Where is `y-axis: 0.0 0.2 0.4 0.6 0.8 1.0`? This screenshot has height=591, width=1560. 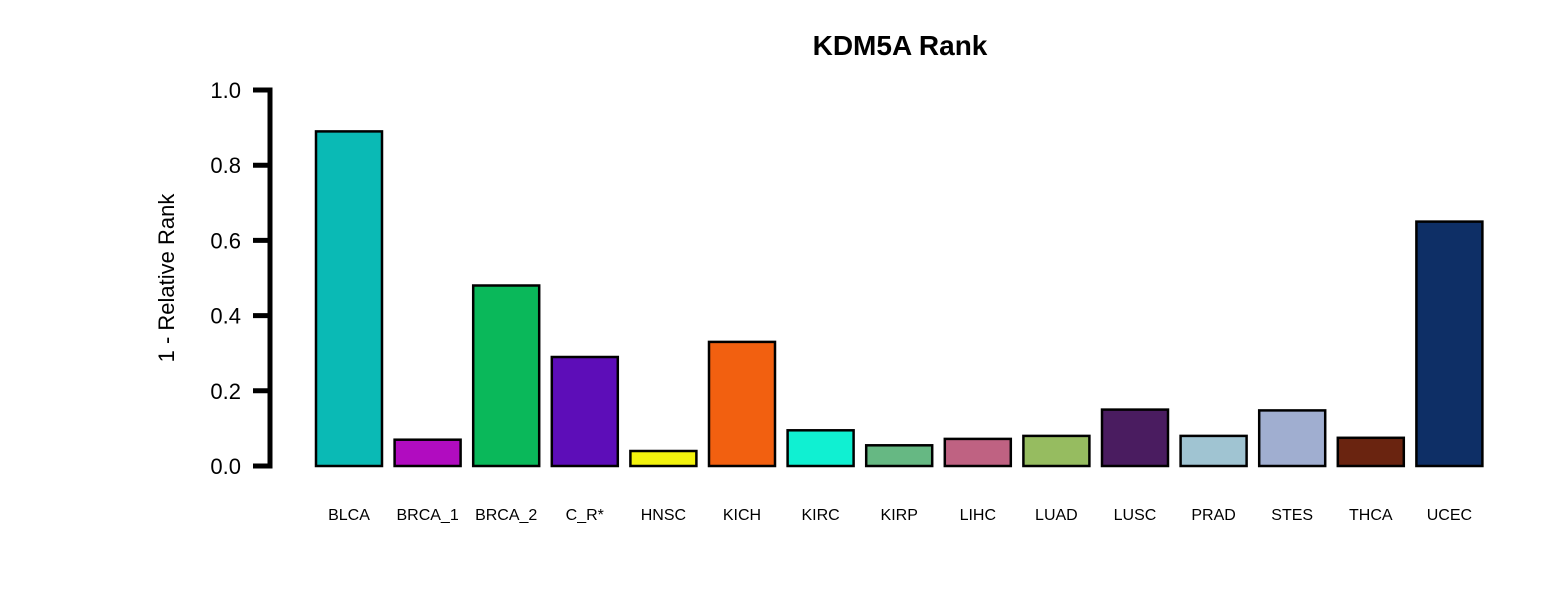
y-axis: 0.0 0.2 0.4 0.6 0.8 1.0 is located at coordinates (241, 278).